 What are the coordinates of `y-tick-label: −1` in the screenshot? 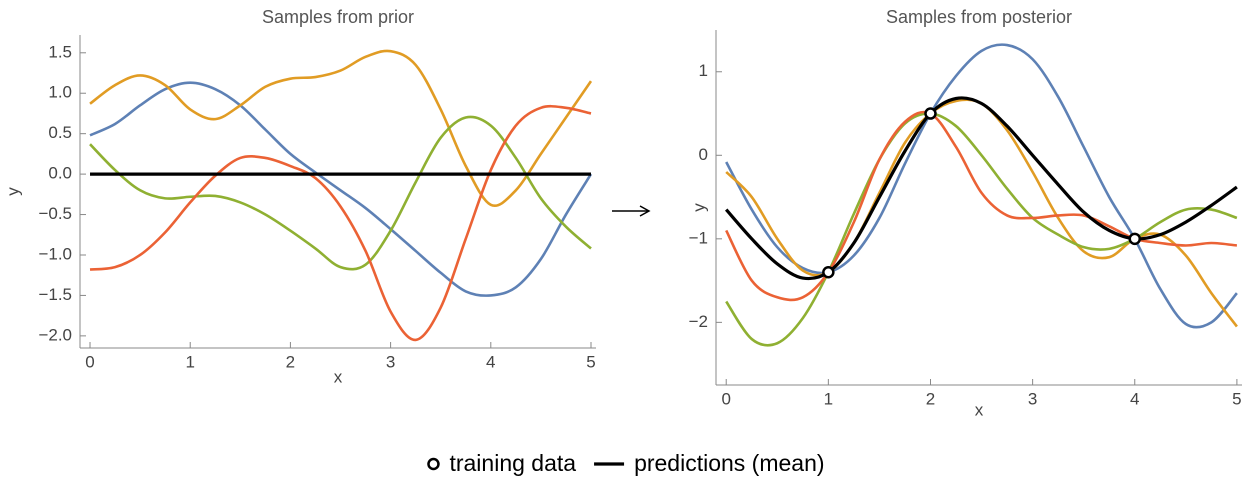 It's located at (698, 237).